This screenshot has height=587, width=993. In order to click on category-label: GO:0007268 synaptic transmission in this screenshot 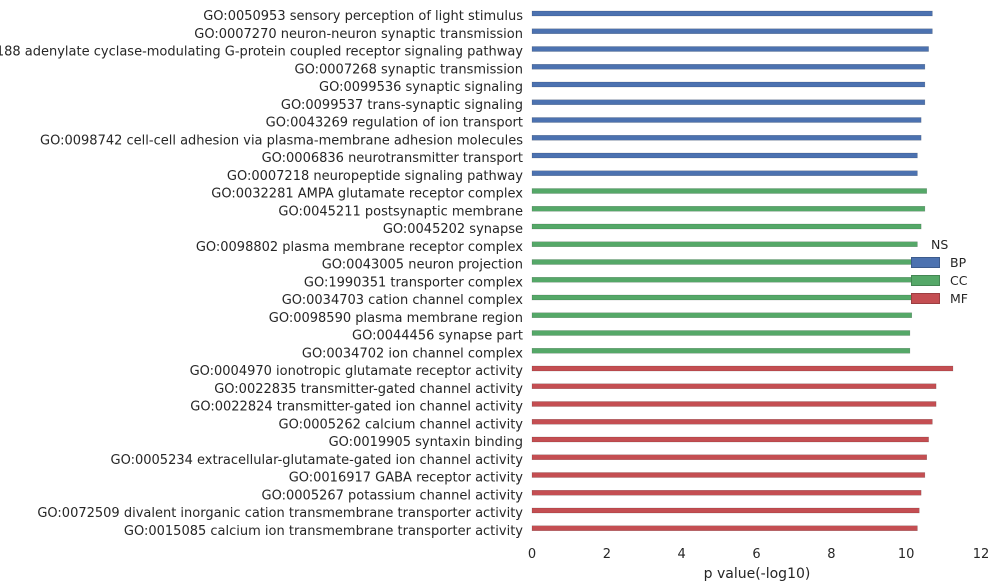, I will do `click(409, 69)`.